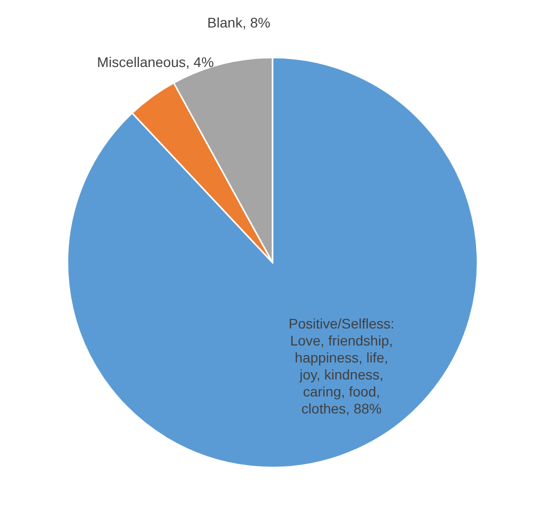  Describe the element at coordinates (341, 365) in the screenshot. I see `slice-label: Positive/Selfless: Love, friendship, happiness, life, joy, kindness, caring, food, clothes, 88%` at that location.